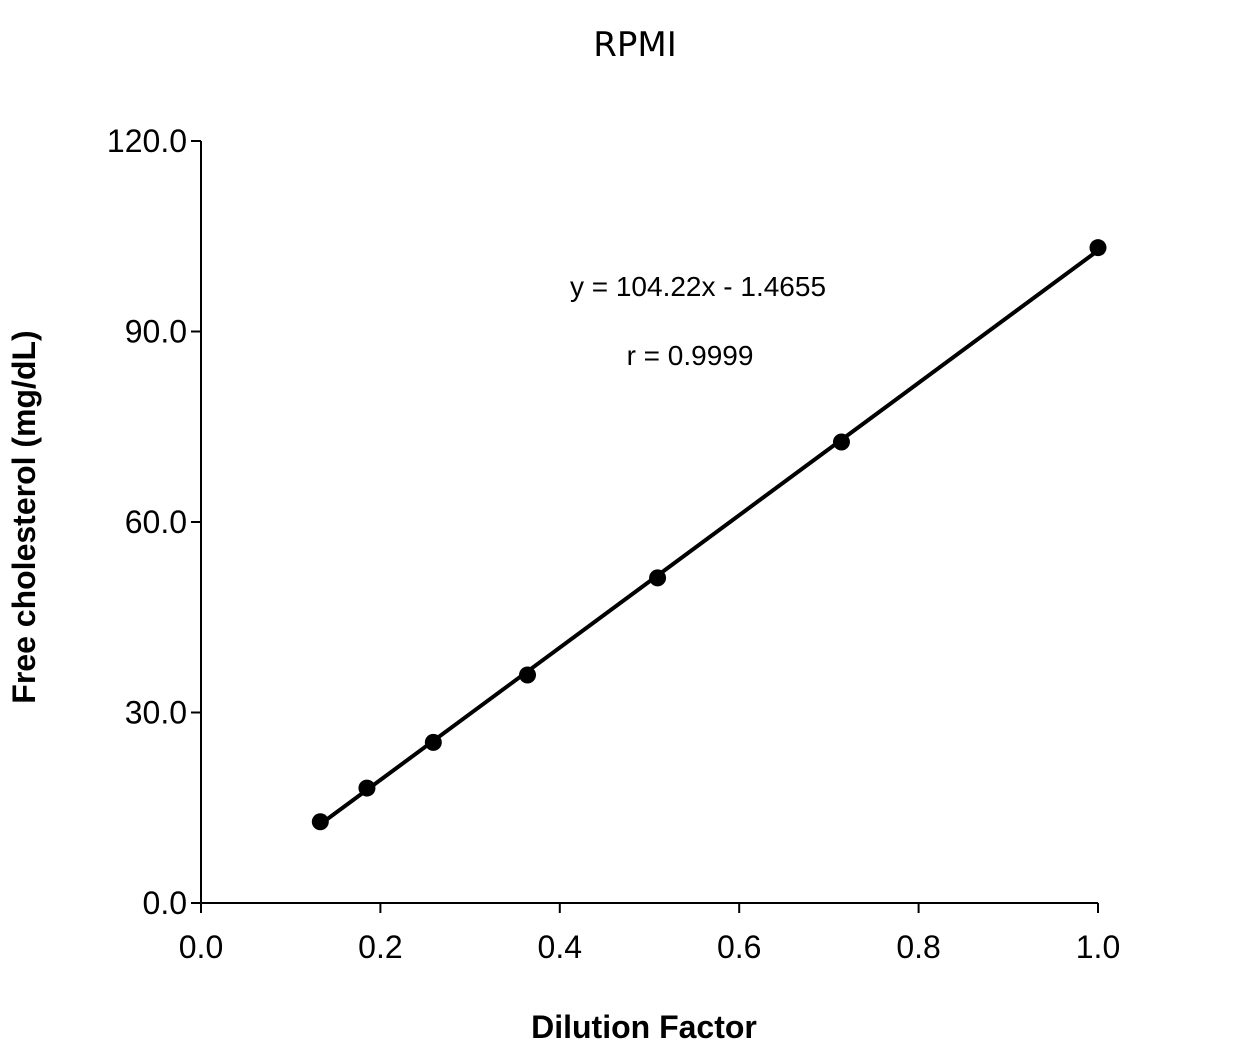  I want to click on x-ticks: 0.0 0.2 0.4 0.6 0.8 1.0, so click(649, 934).